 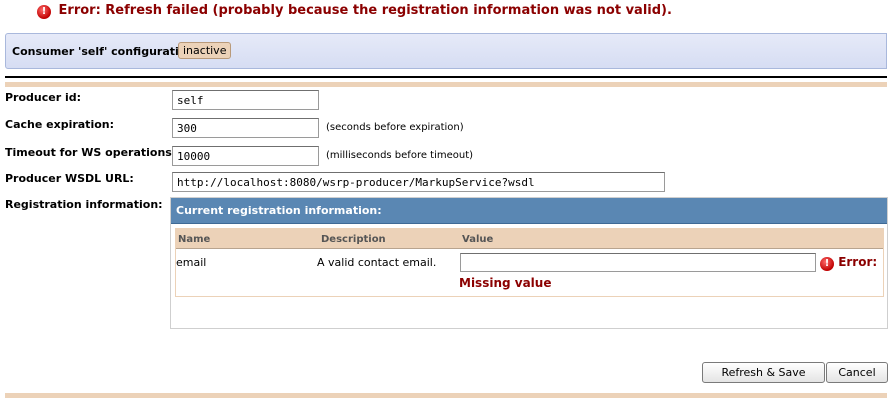 I want to click on row-description: A valid contact email., so click(x=377, y=262).